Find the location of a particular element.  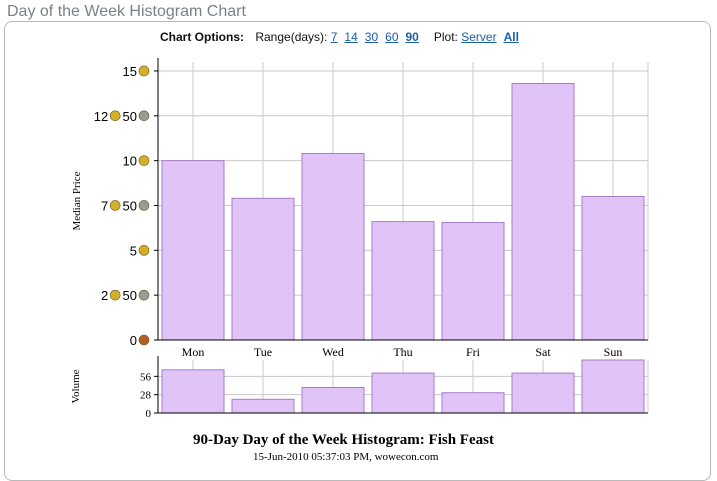

y-tick-label: 5 is located at coordinates (133, 250).